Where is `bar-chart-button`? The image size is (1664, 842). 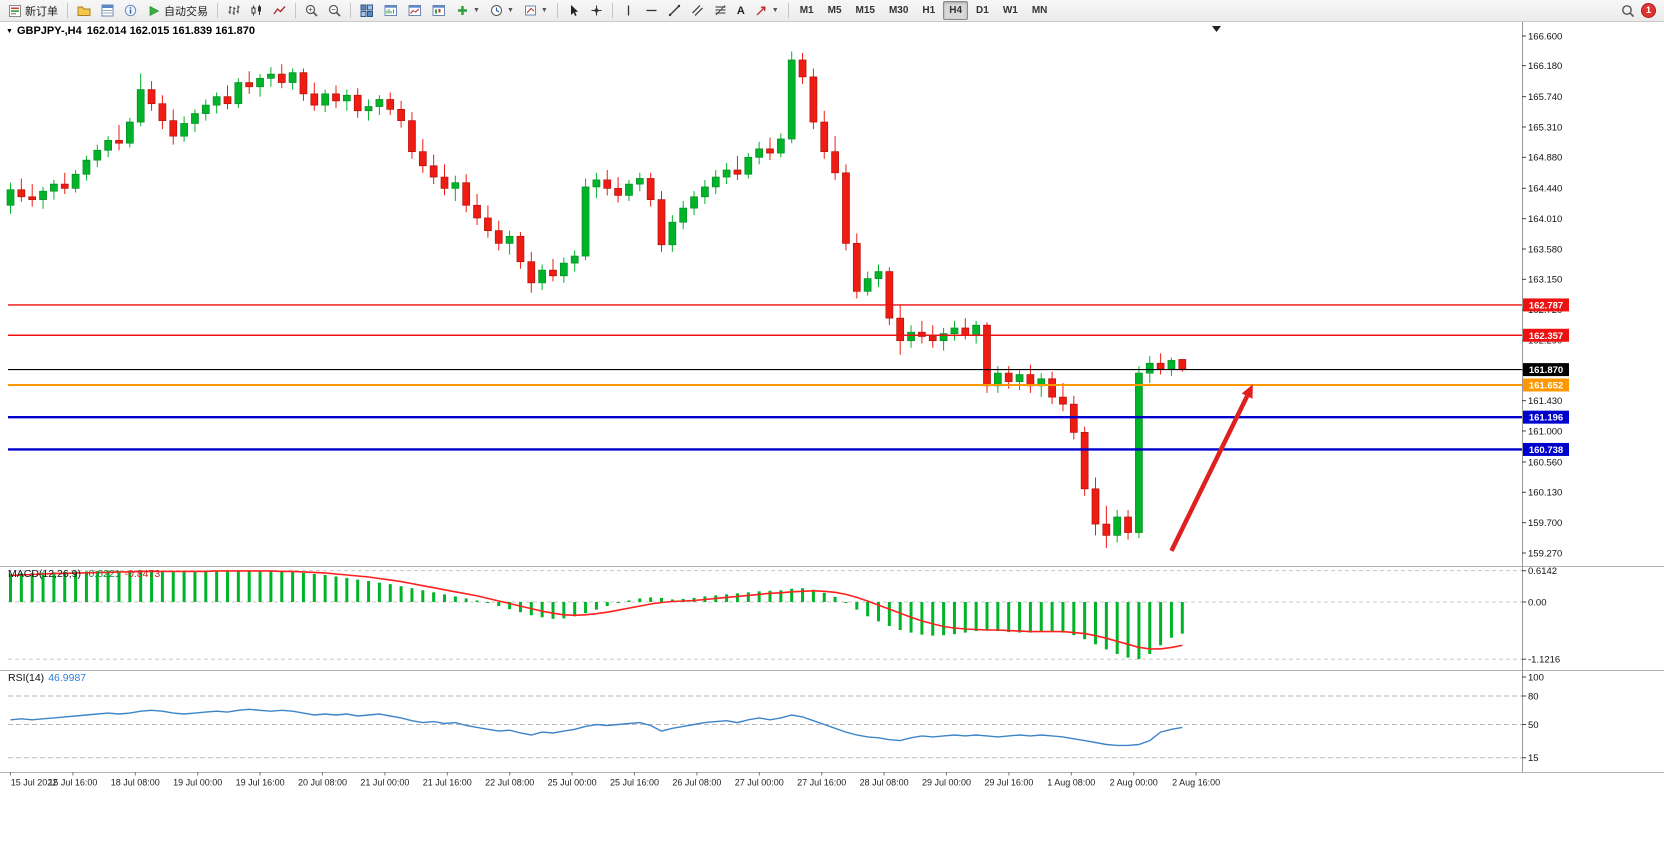
bar-chart-button is located at coordinates (233, 10).